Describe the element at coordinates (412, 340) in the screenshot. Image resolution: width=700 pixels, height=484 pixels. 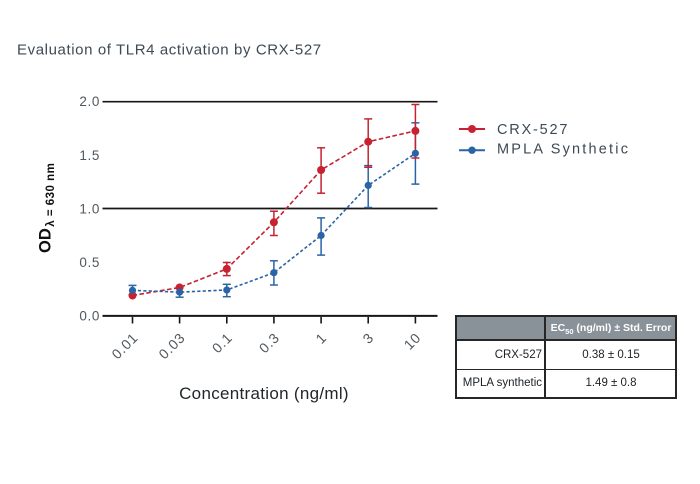
I see `svg-text: 10` at that location.